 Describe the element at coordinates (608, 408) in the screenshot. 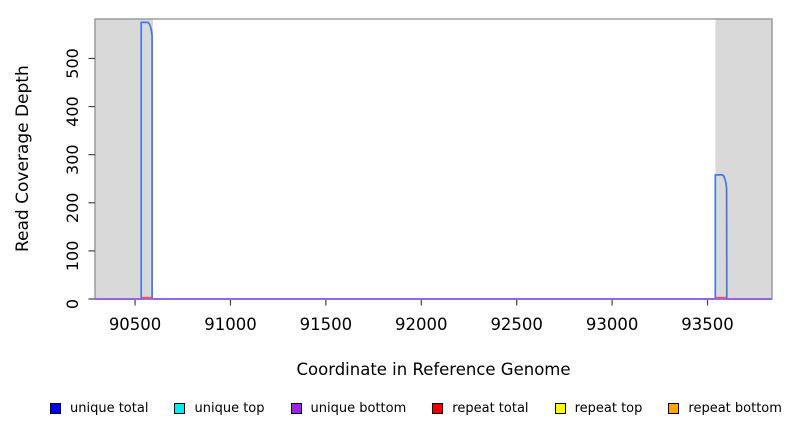

I see `legend-label-repeat-top: repeat top` at that location.